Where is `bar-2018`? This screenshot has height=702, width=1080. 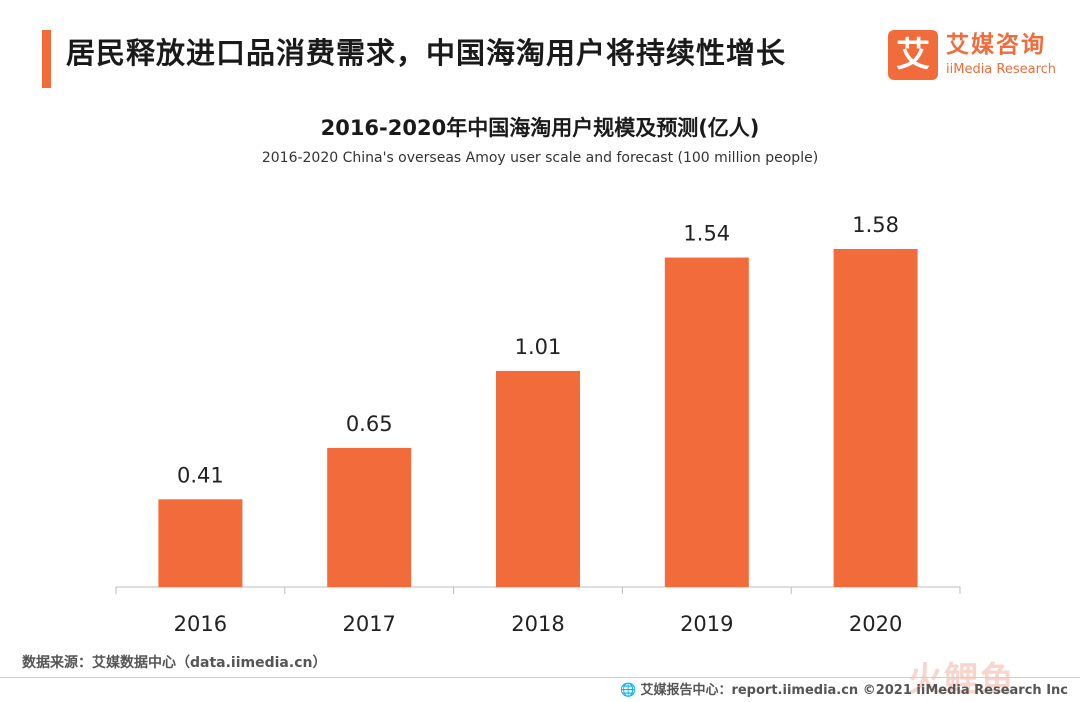
bar-2018 is located at coordinates (538, 478).